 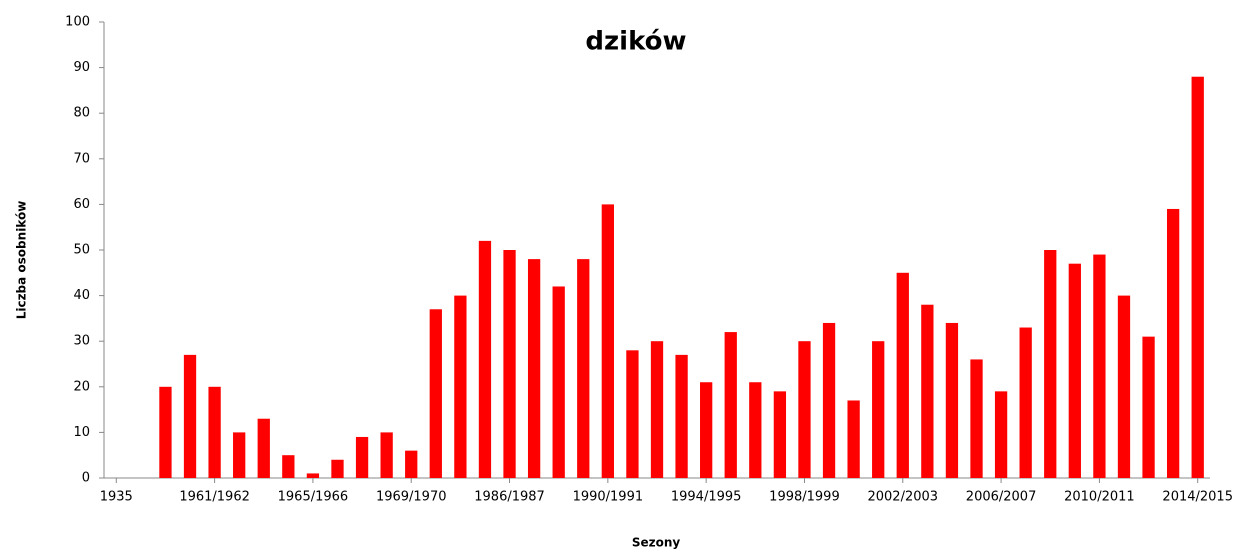 I want to click on y-tick-label: 30, so click(x=81, y=341).